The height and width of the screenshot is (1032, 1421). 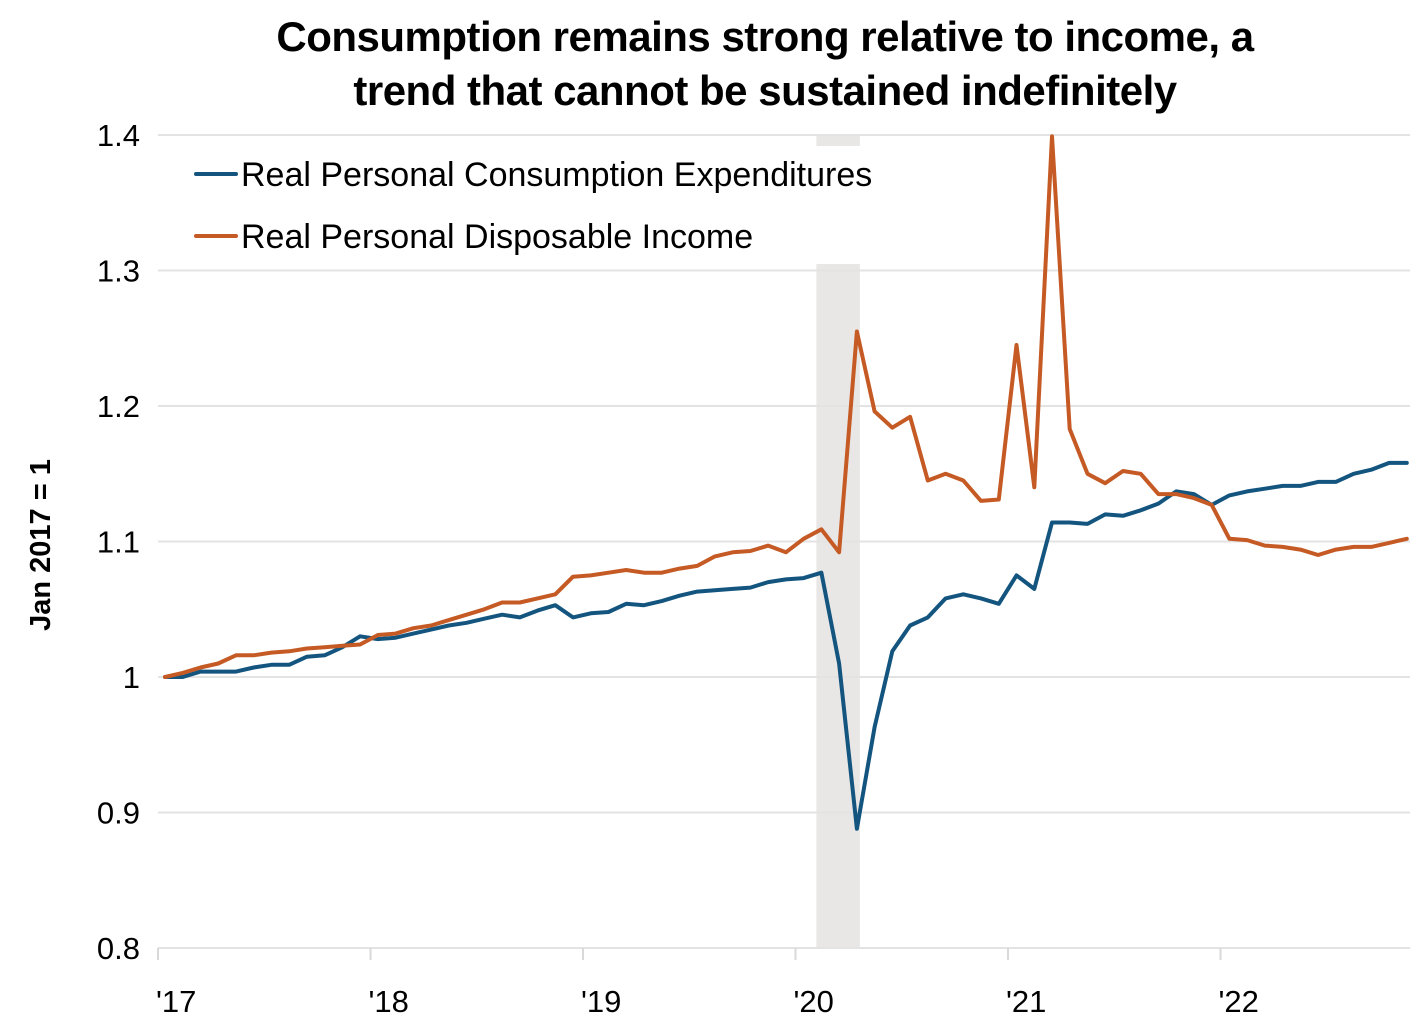 I want to click on y-tick-label: 1.2, so click(x=118, y=406).